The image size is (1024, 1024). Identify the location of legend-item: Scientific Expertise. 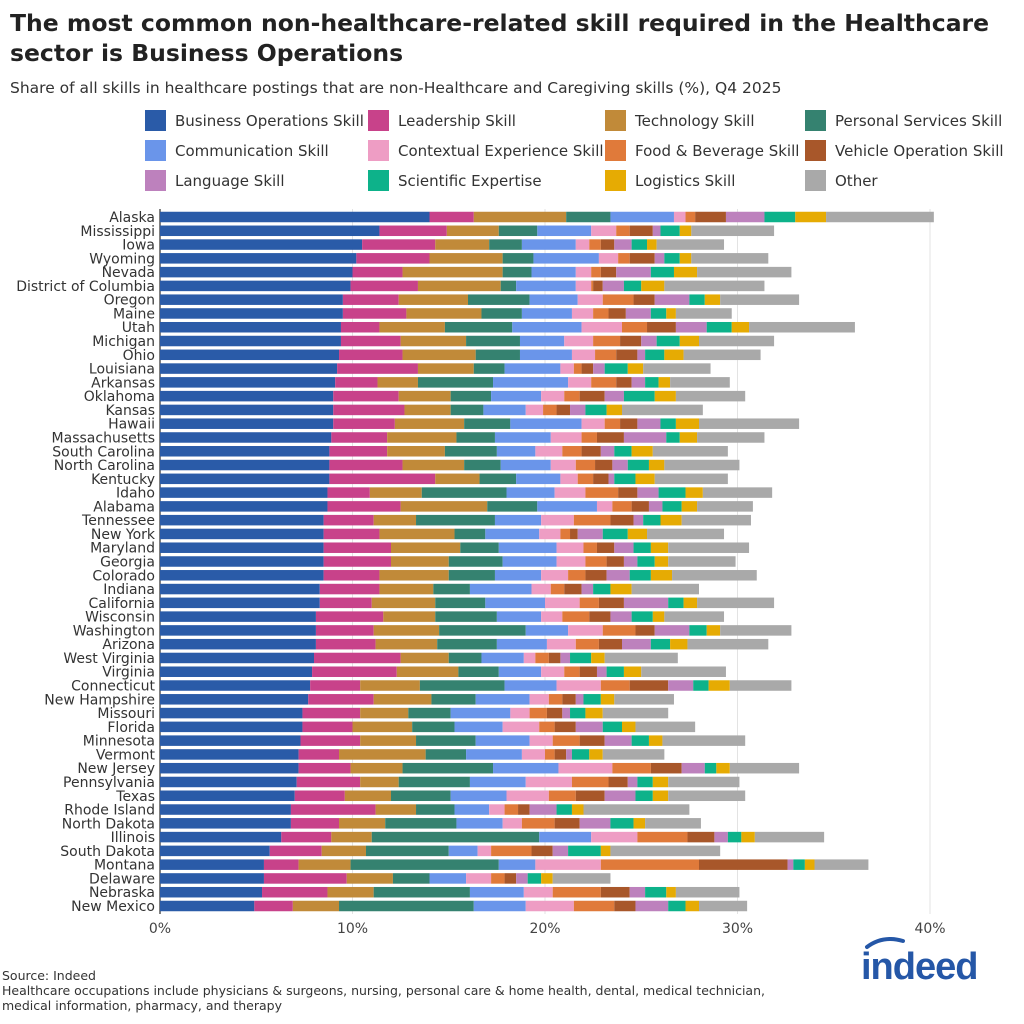
(455, 180).